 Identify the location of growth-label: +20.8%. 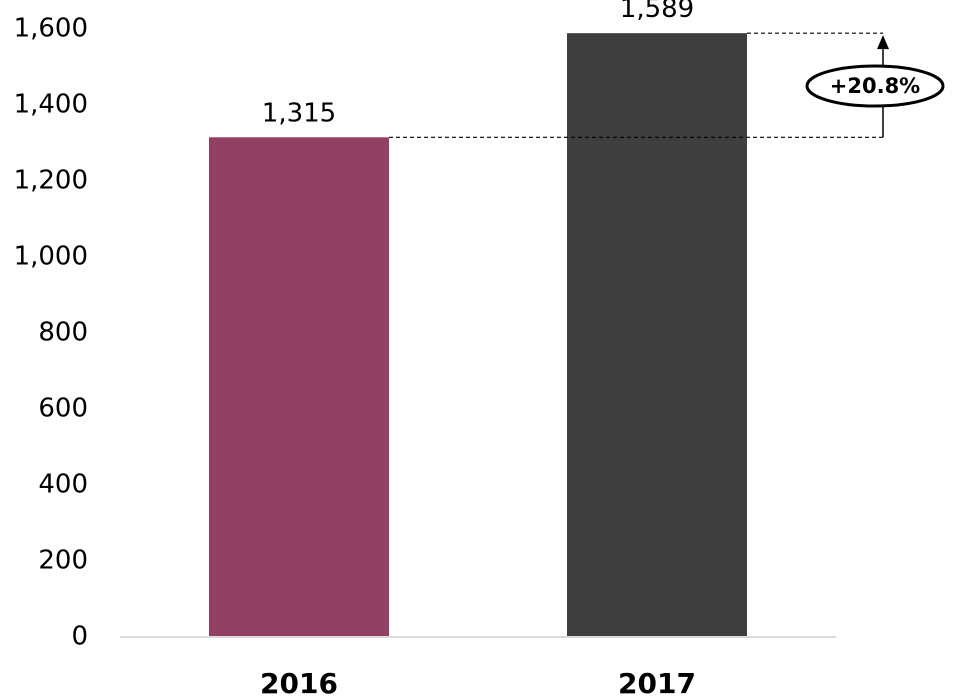
(875, 86).